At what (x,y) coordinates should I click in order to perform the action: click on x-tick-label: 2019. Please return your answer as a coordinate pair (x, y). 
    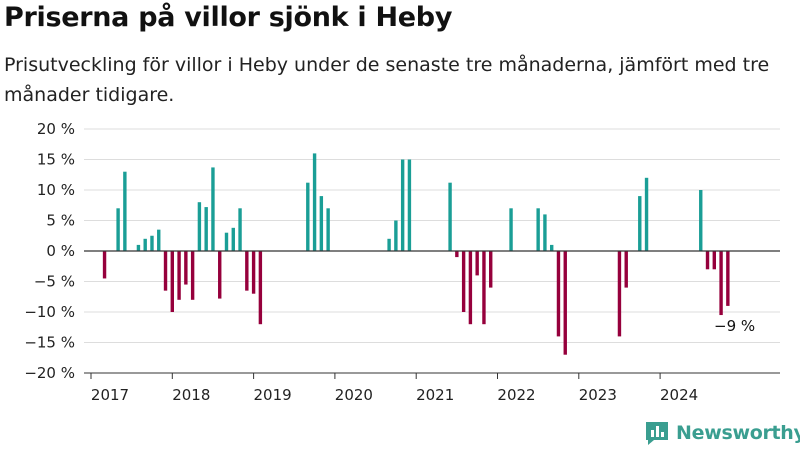
    Looking at the image, I should click on (273, 395).